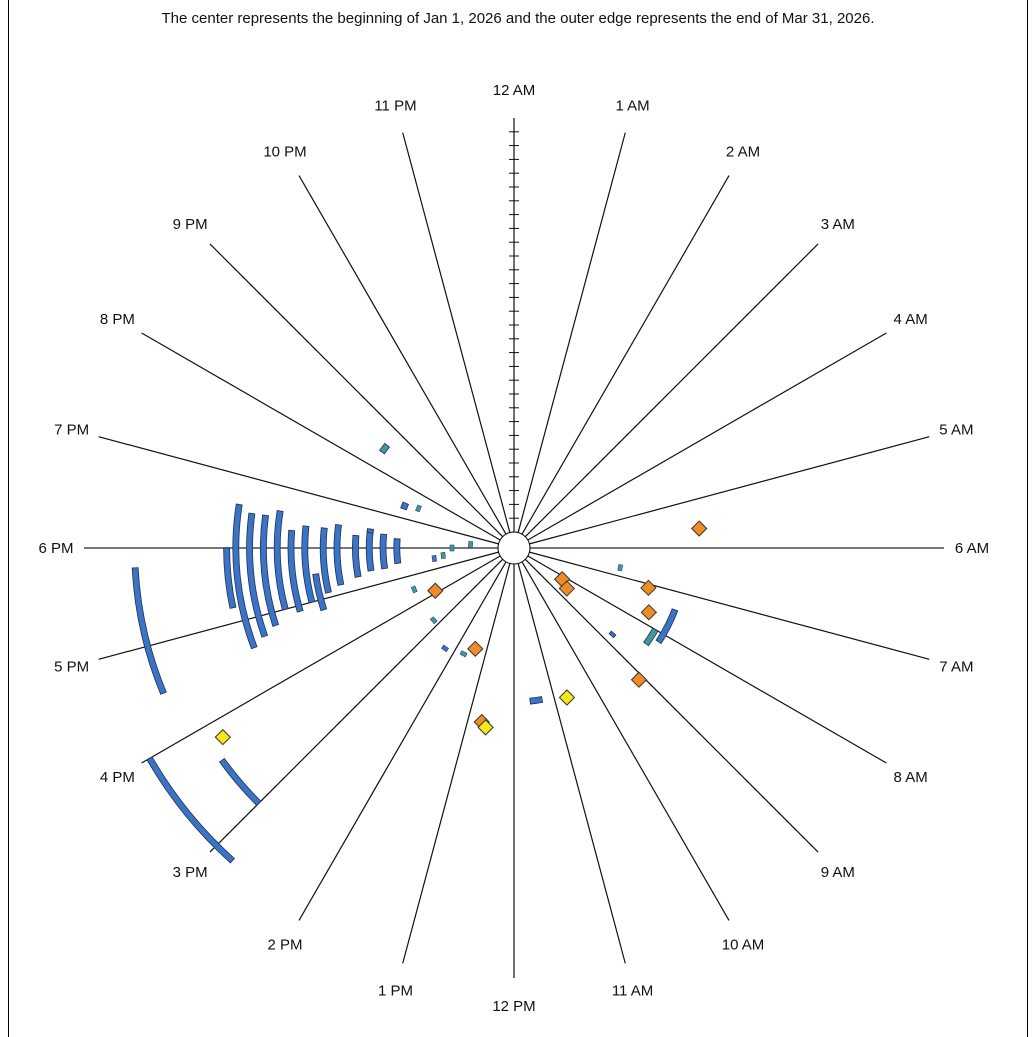 The width and height of the screenshot is (1036, 1037). What do you see at coordinates (514, 90) in the screenshot?
I see `hour-label-0: 12 AM` at bounding box center [514, 90].